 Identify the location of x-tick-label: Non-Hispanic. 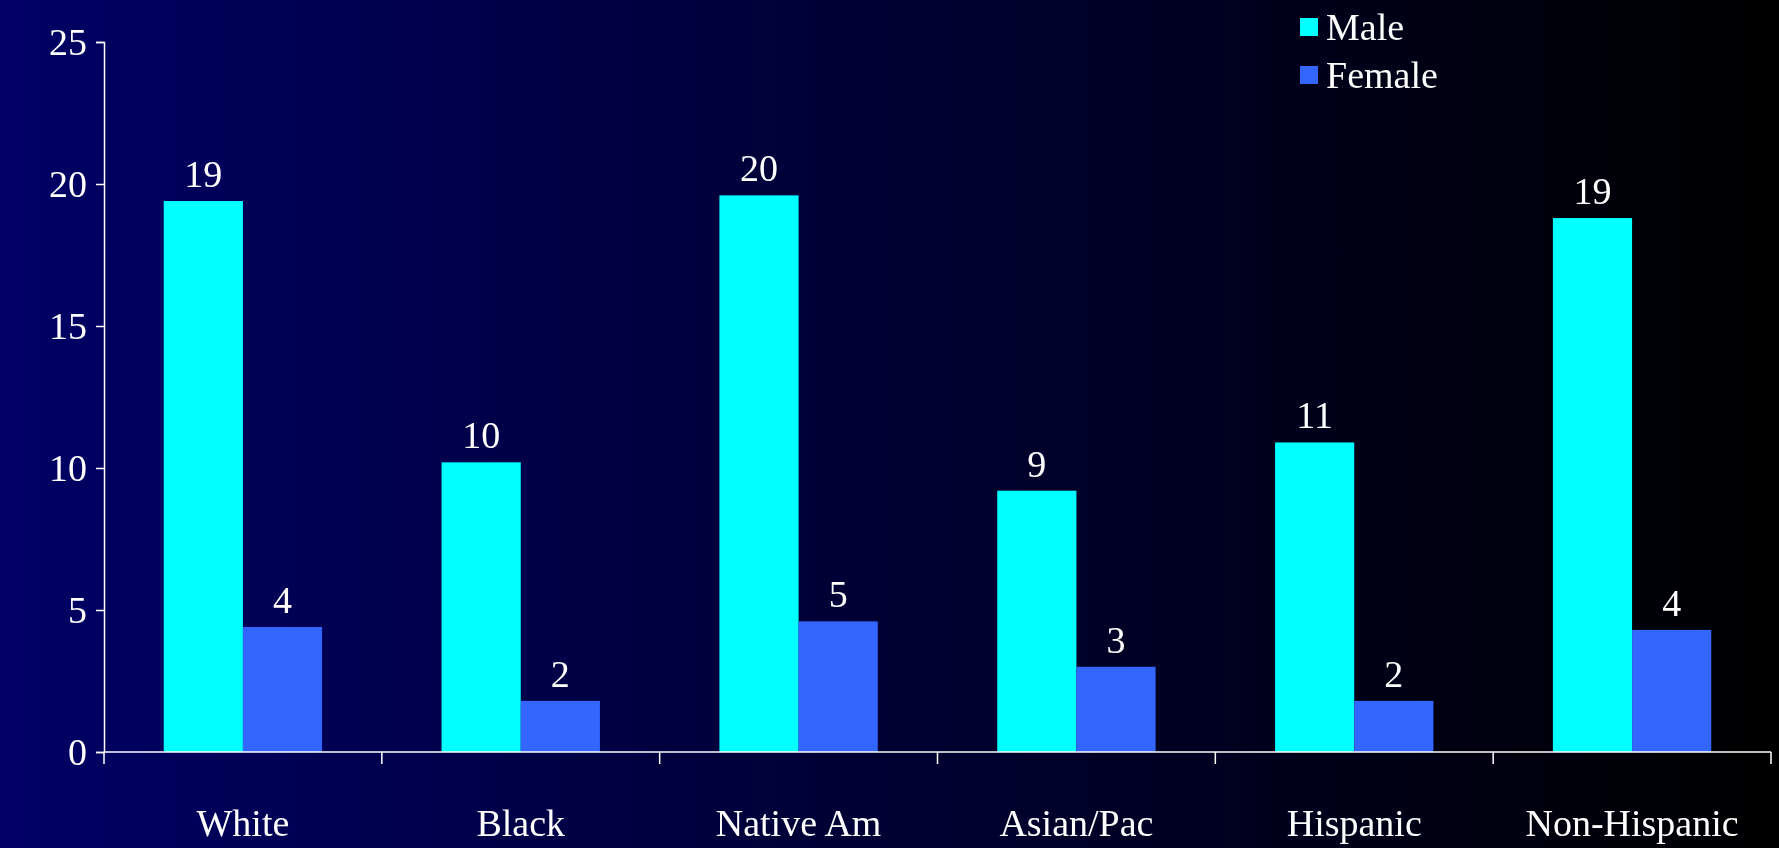
(1632, 823).